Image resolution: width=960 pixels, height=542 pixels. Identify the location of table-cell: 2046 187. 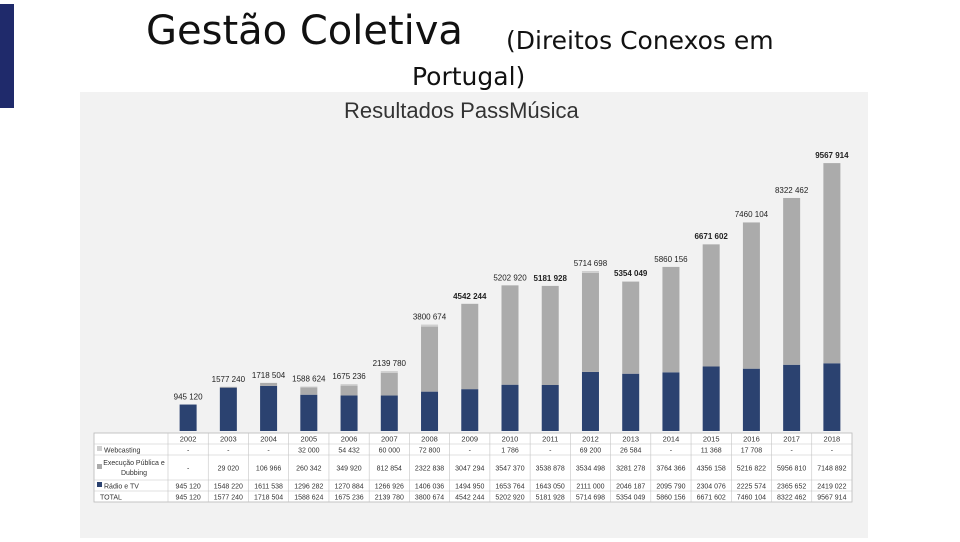
(630, 487).